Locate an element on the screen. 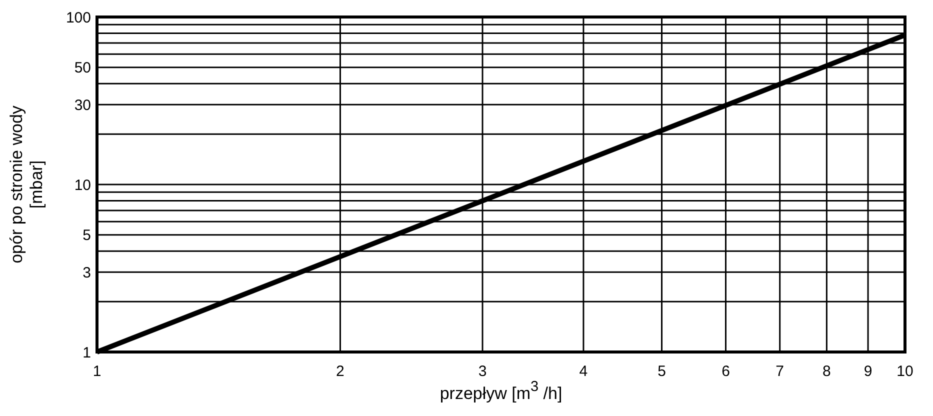 This screenshot has height=416, width=933. x-tick-label: 9 is located at coordinates (868, 371).